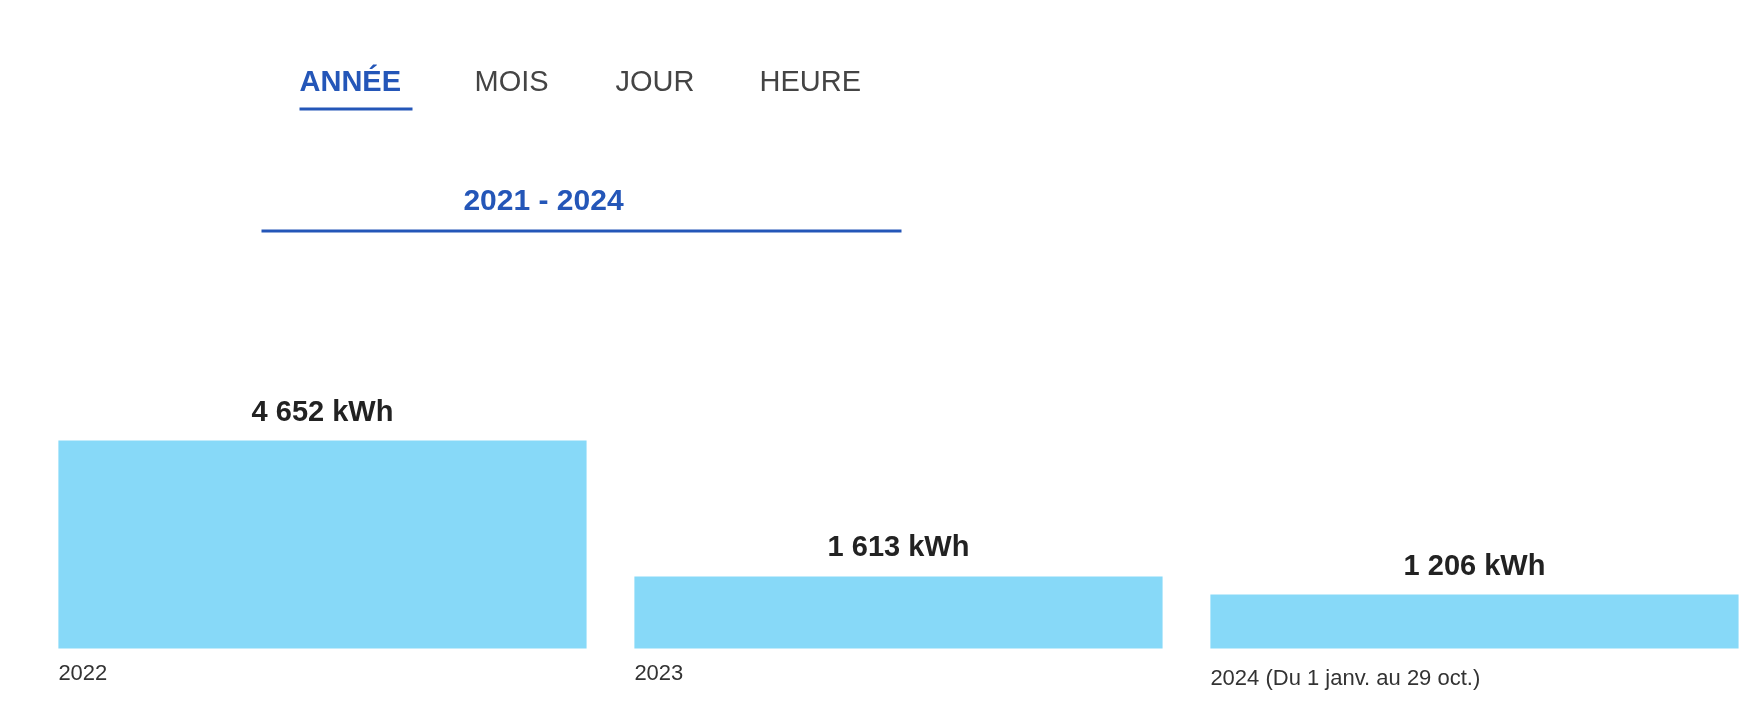  I want to click on text: JOUR, so click(655, 80).